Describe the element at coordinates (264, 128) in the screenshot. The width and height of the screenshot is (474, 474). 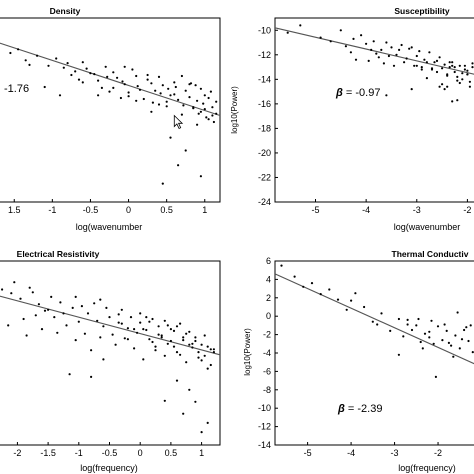
I see `susceptibility-y-tick-label: -18` at that location.